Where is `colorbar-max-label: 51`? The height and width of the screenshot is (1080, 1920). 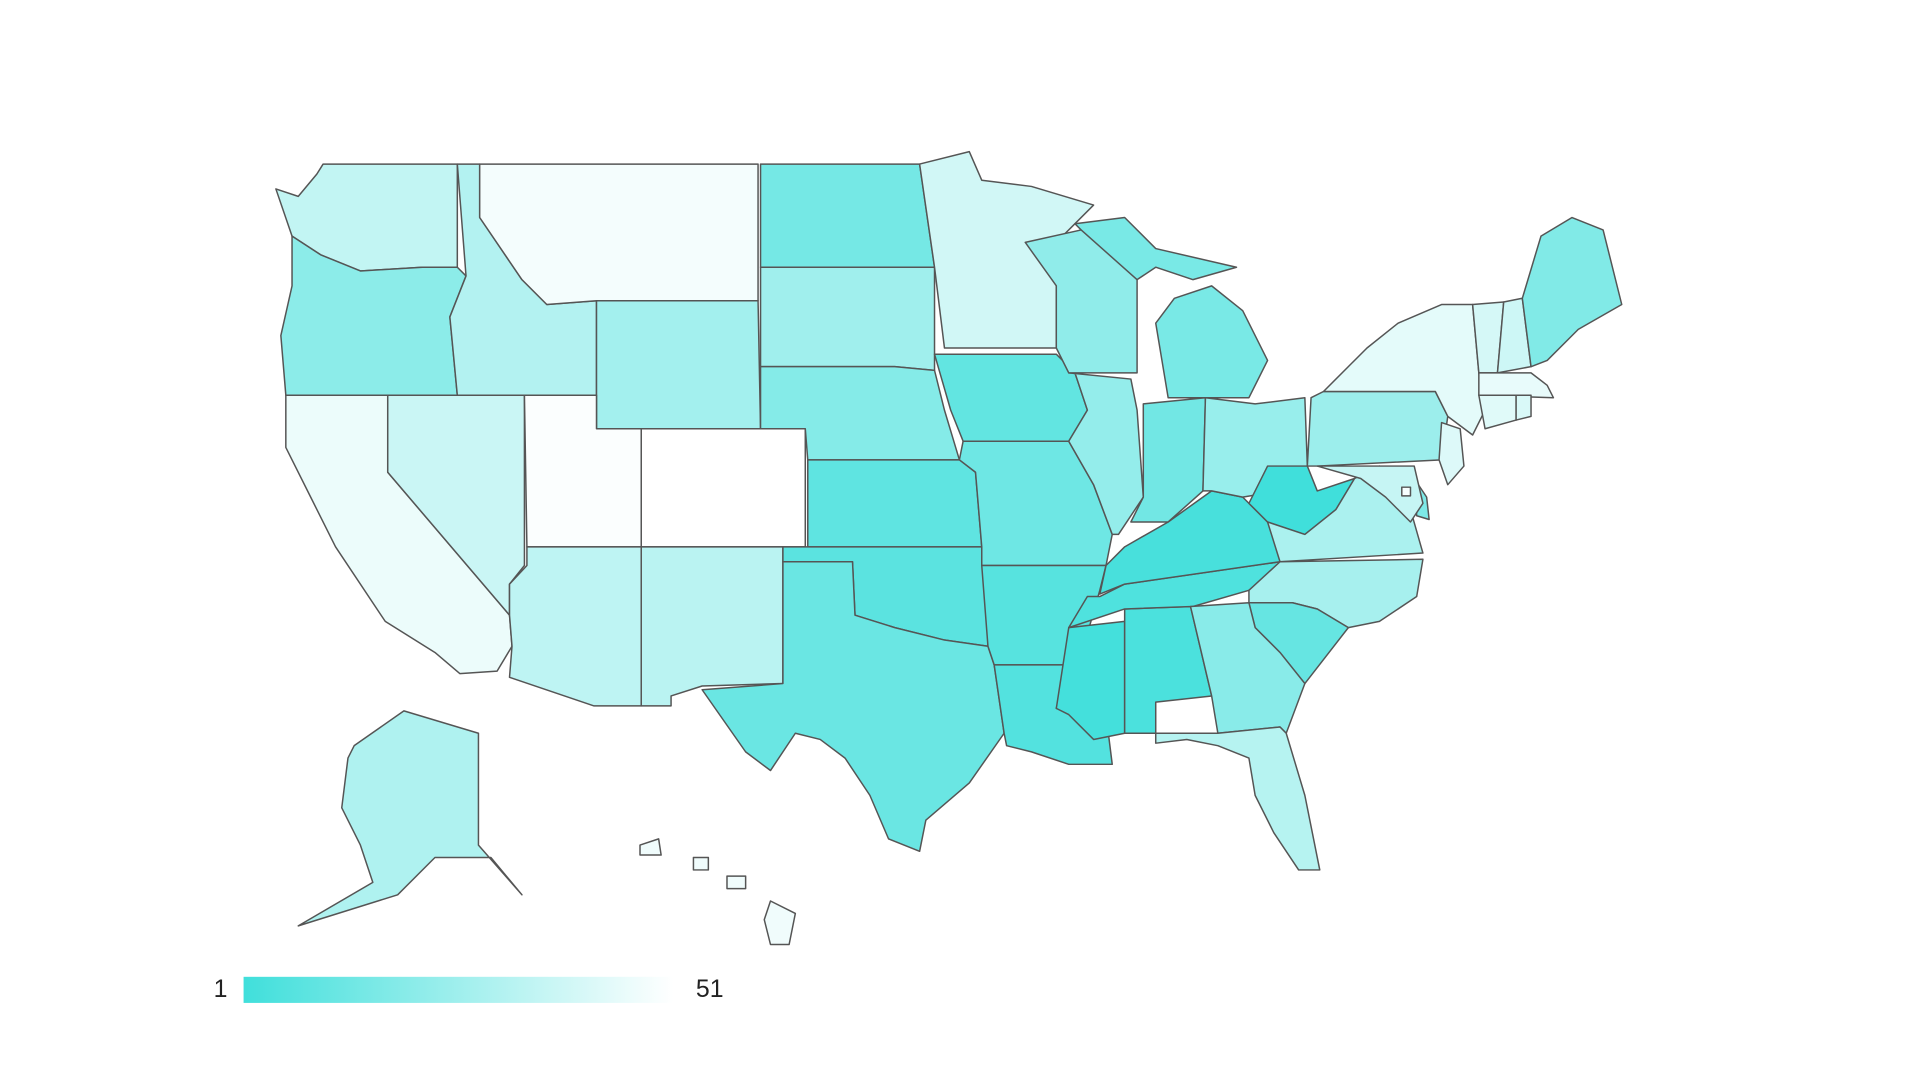 colorbar-max-label: 51 is located at coordinates (710, 989).